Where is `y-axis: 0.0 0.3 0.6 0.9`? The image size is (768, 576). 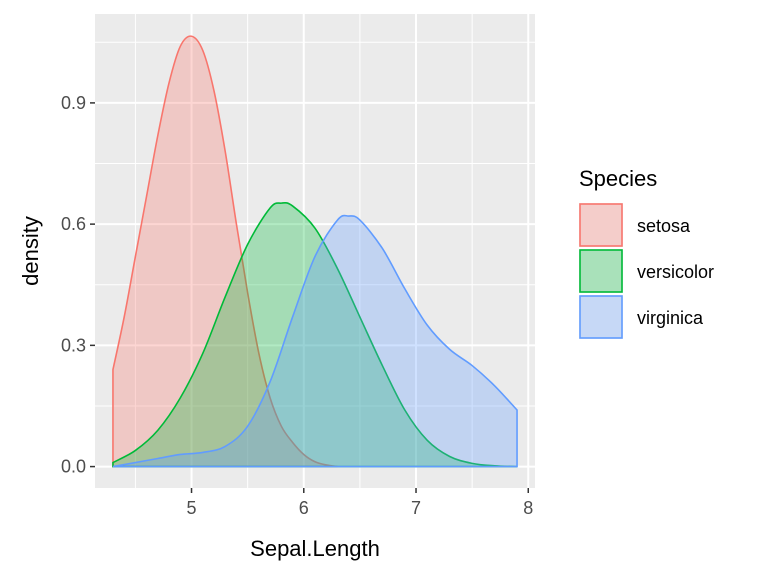
y-axis: 0.0 0.3 0.6 0.9 is located at coordinates (78, 285).